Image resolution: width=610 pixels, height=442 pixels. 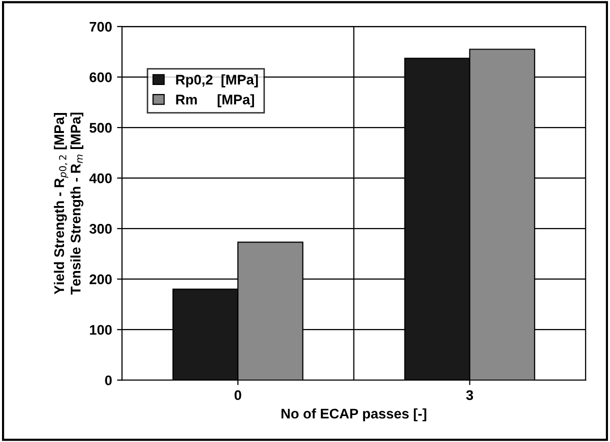 I want to click on y-tick-label: 500, so click(x=101, y=127).